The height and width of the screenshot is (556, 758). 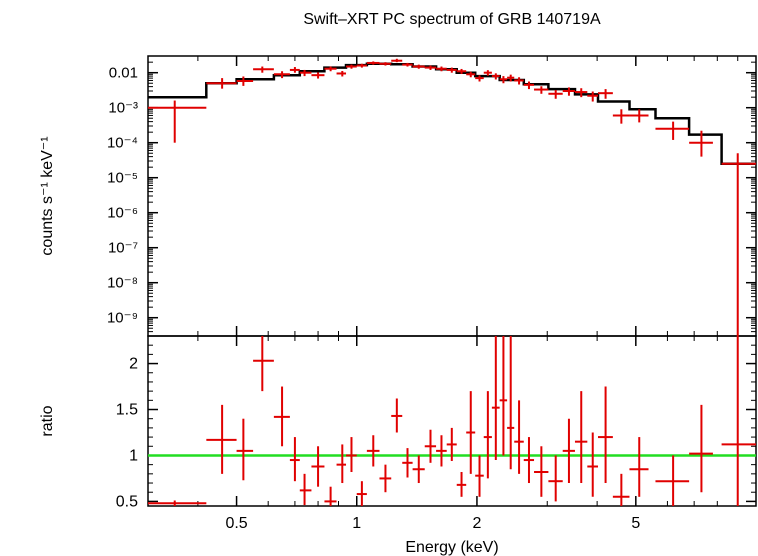 I want to click on spectrum-y-tick-label: 10⁻⁶, so click(x=122, y=213).